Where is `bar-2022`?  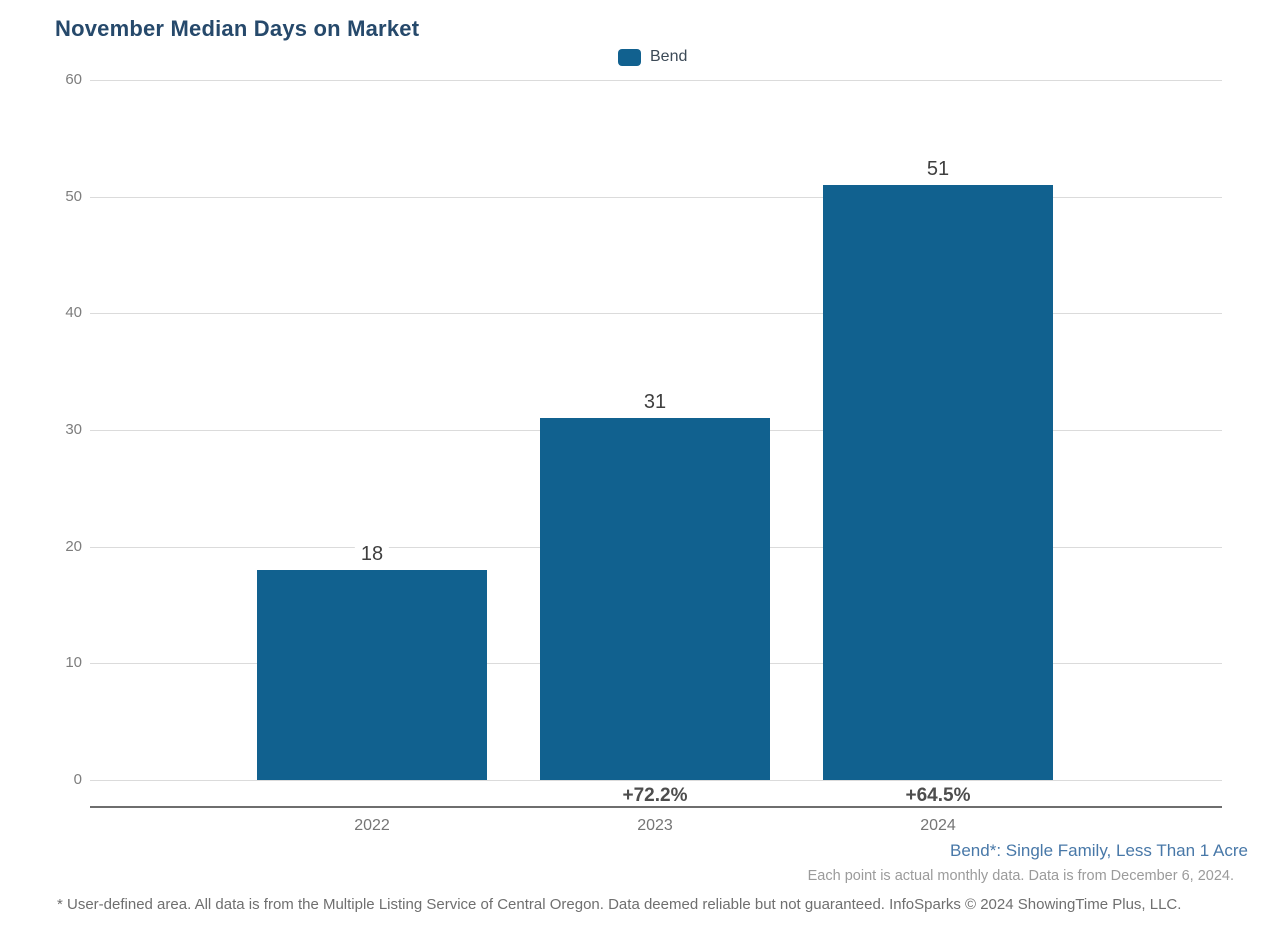 bar-2022 is located at coordinates (372, 675).